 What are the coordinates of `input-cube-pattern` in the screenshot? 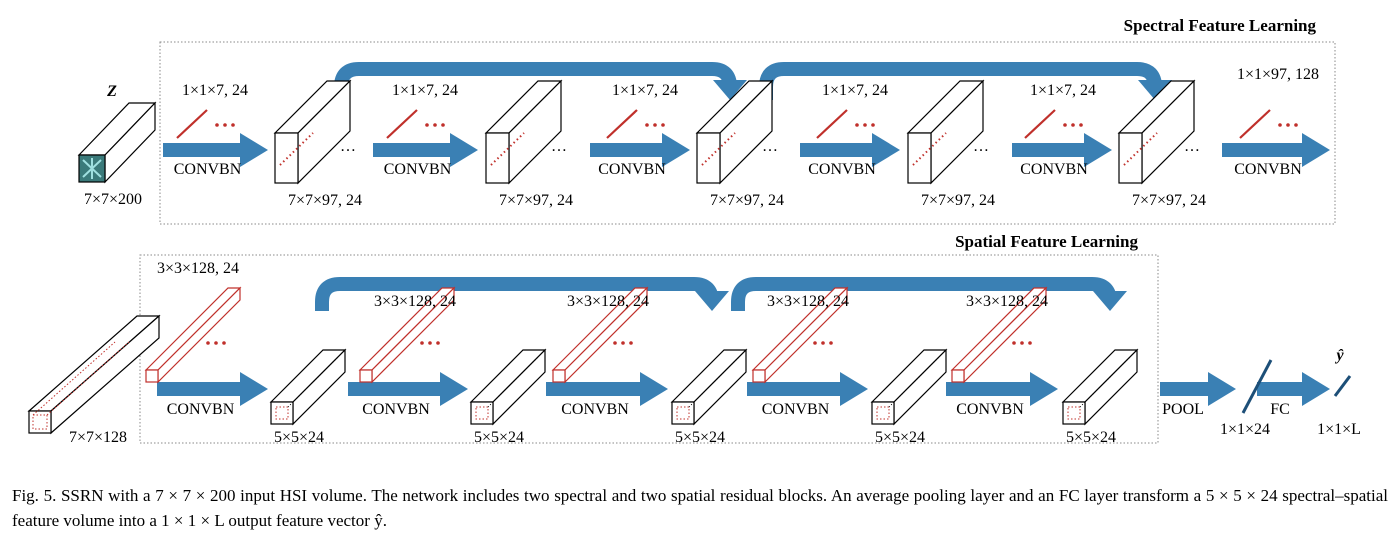 It's located at (92, 168).